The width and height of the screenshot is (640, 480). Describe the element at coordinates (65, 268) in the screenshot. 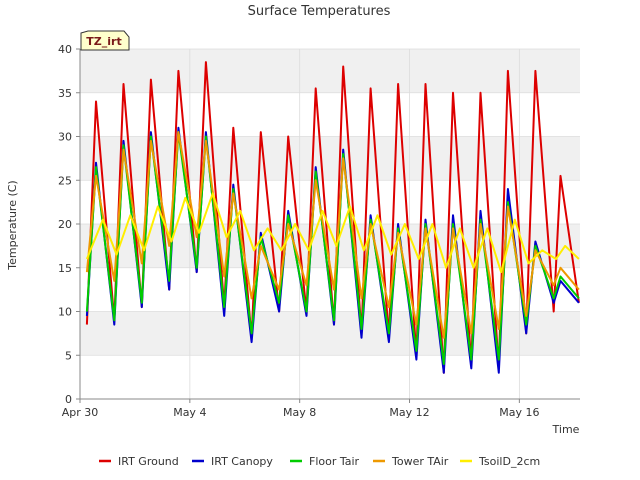

I see `y-tick-label: 15` at that location.